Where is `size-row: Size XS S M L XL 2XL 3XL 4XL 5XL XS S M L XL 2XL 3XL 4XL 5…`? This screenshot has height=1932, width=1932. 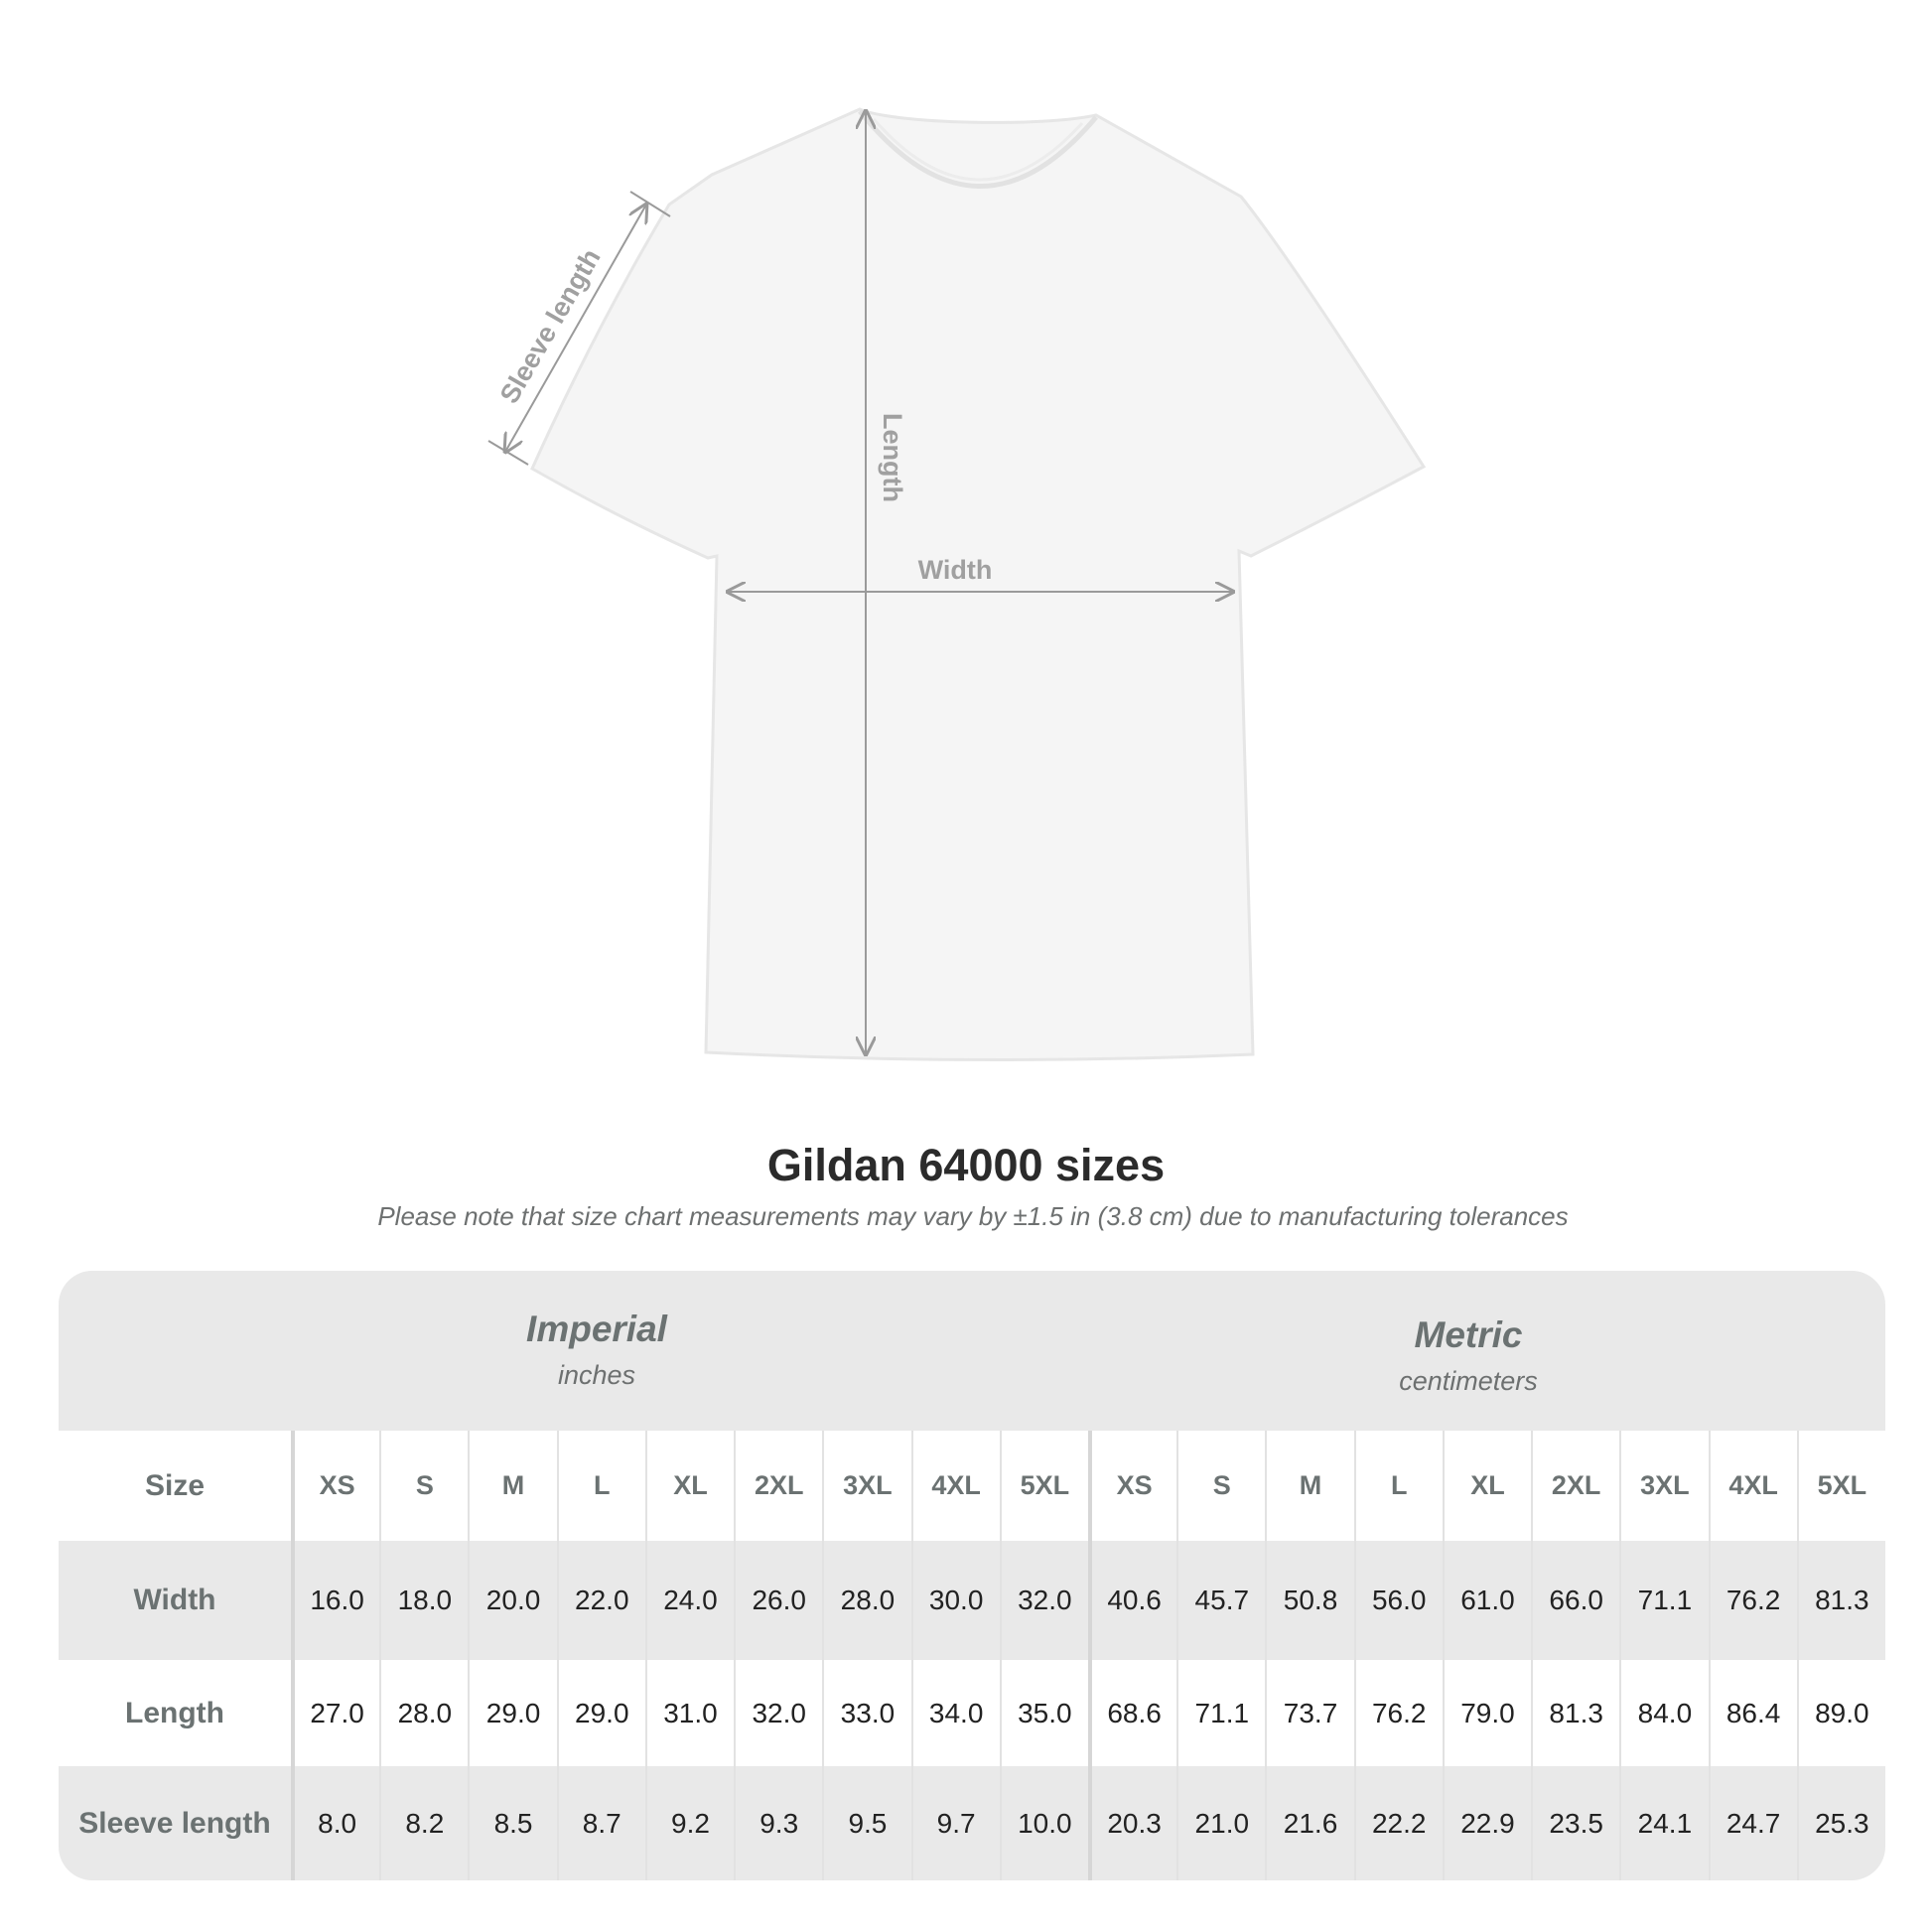
size-row: Size XS S M L XL 2XL 3XL 4XL 5XL XS S M L XL 2XL 3XL 4XL 5… is located at coordinates (972, 1486).